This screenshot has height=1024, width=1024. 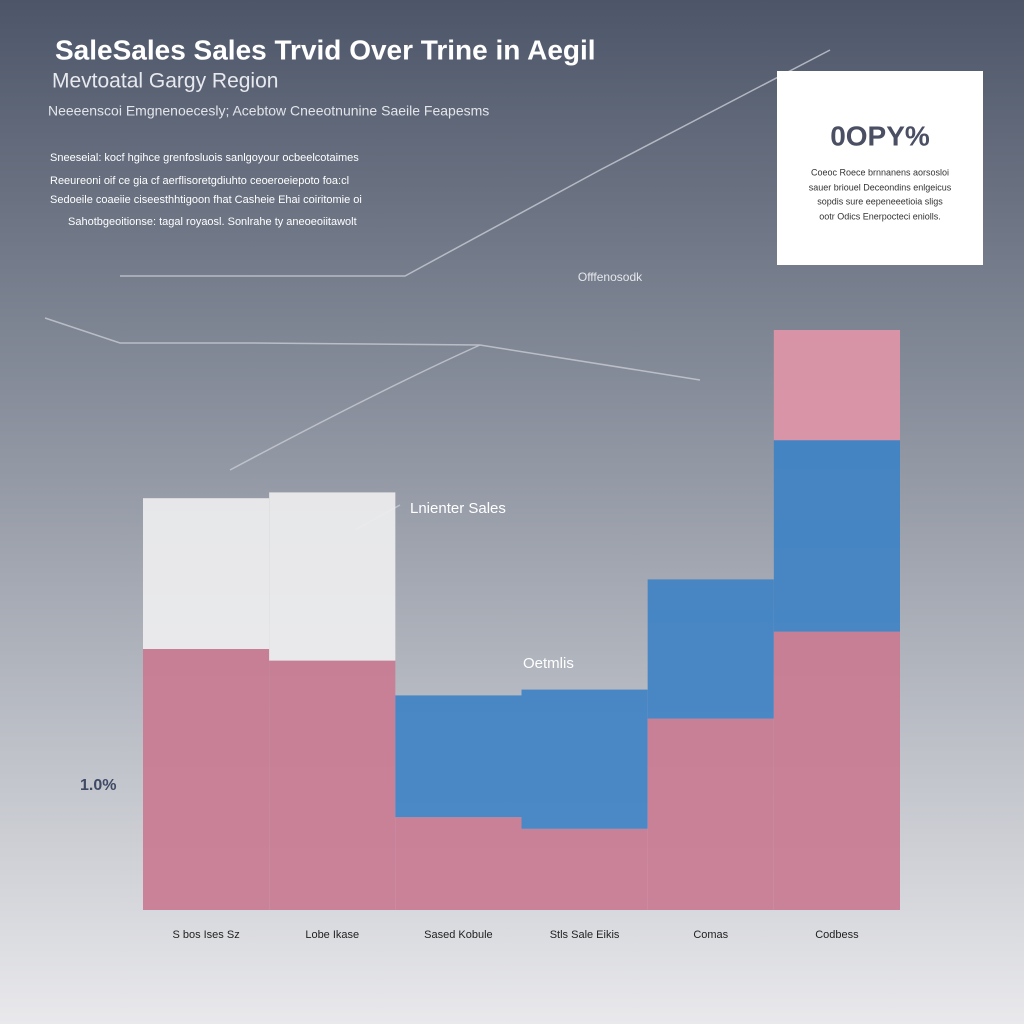 What do you see at coordinates (165, 81) in the screenshot?
I see `chart-subtitle: Mevtoatal Gargy Region` at bounding box center [165, 81].